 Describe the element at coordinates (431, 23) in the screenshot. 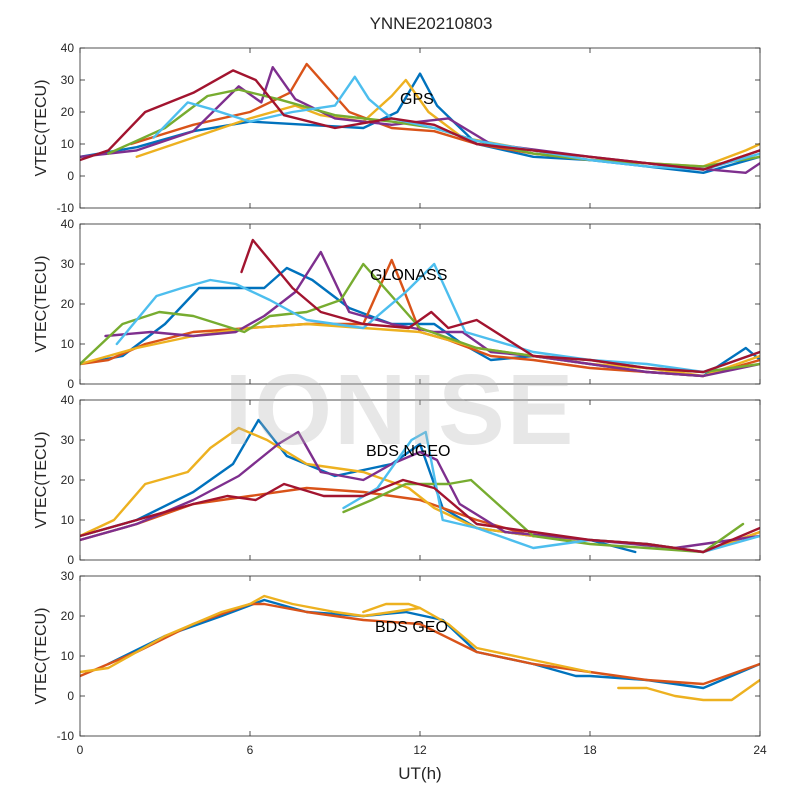

I see `figure-title: YNNE20210803` at that location.